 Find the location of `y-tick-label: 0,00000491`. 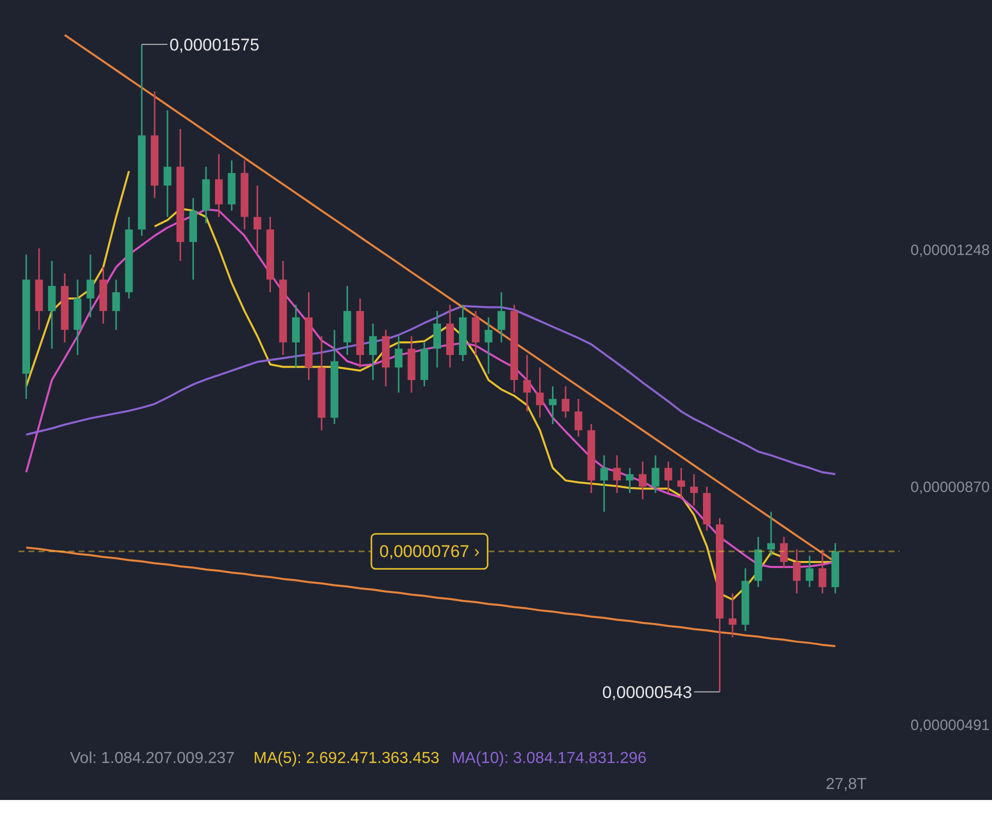

y-tick-label: 0,00000491 is located at coordinates (950, 725).